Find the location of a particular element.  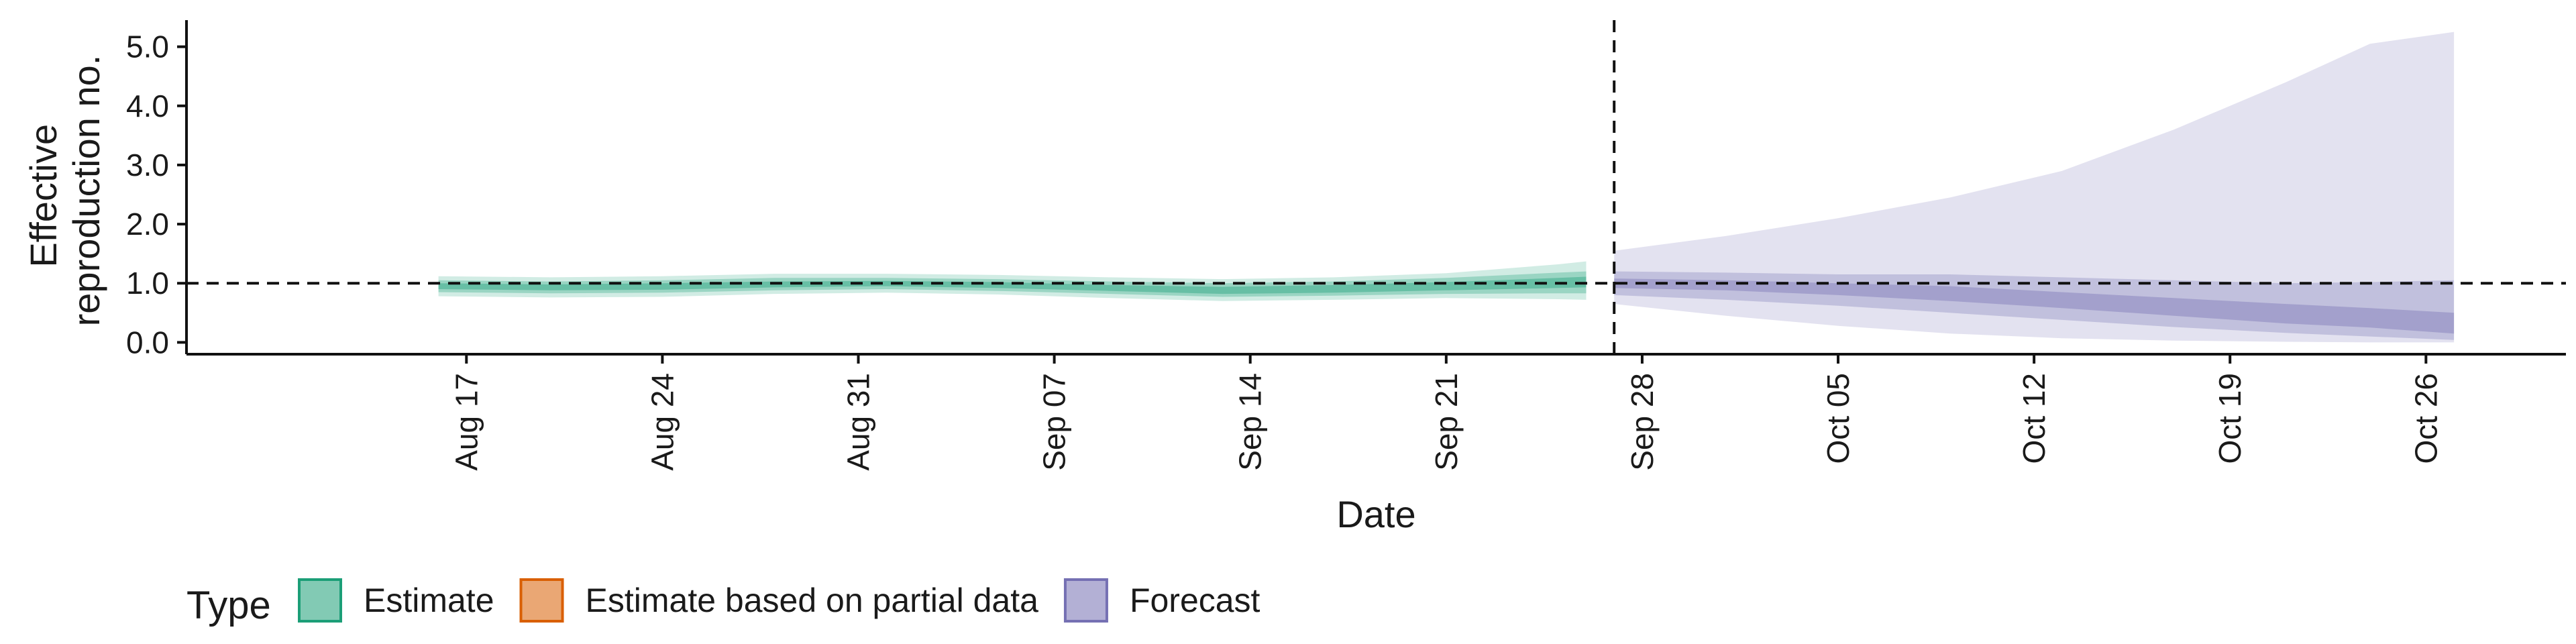

legend-title: Type is located at coordinates (228, 605).